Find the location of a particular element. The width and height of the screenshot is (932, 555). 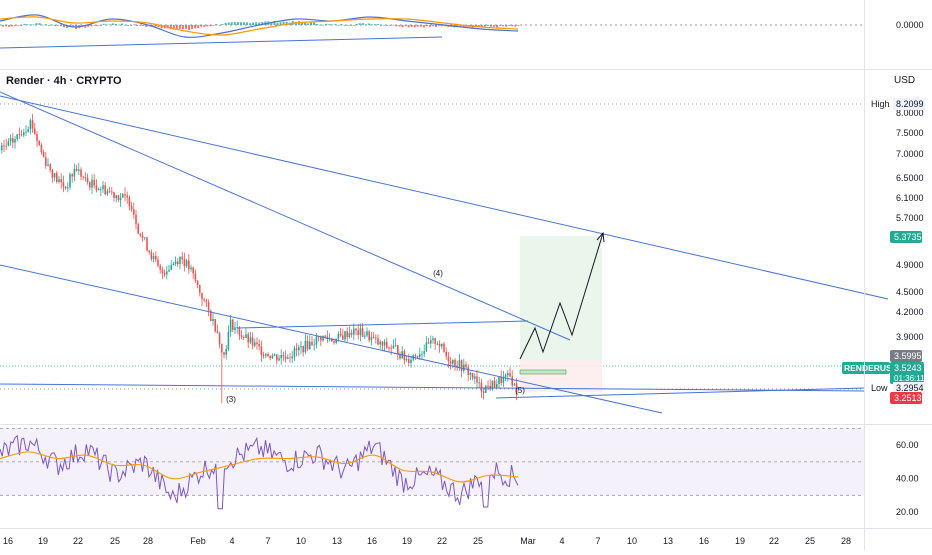

price-tick-label: 4.2000 is located at coordinates (910, 312).